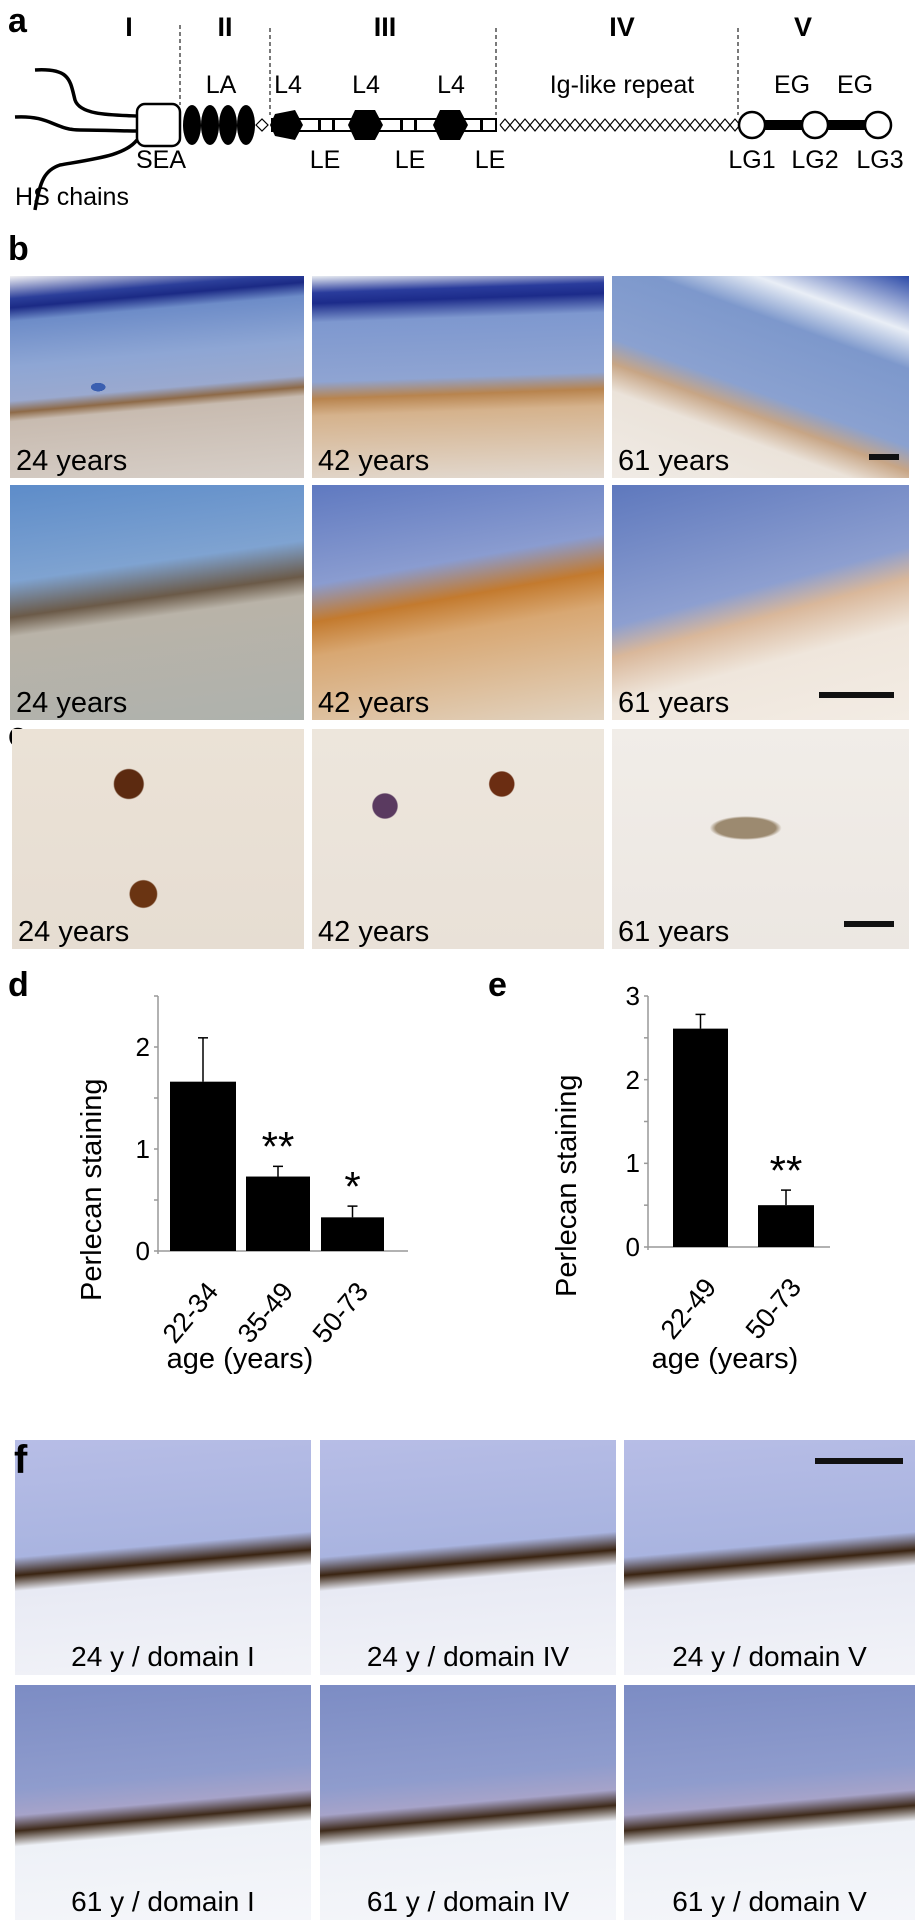 The height and width of the screenshot is (1920, 915). I want to click on perlecan-domain-diagram, so click(453, 118).